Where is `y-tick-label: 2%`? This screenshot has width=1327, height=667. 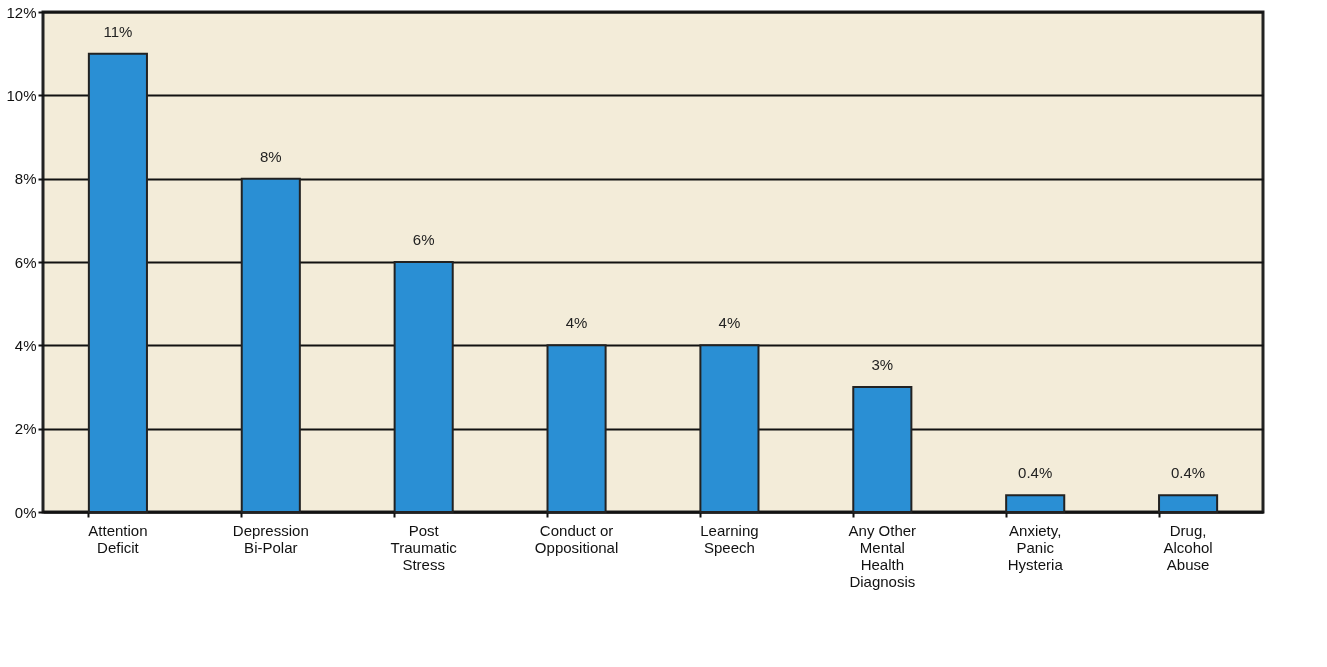 y-tick-label: 2% is located at coordinates (25, 429).